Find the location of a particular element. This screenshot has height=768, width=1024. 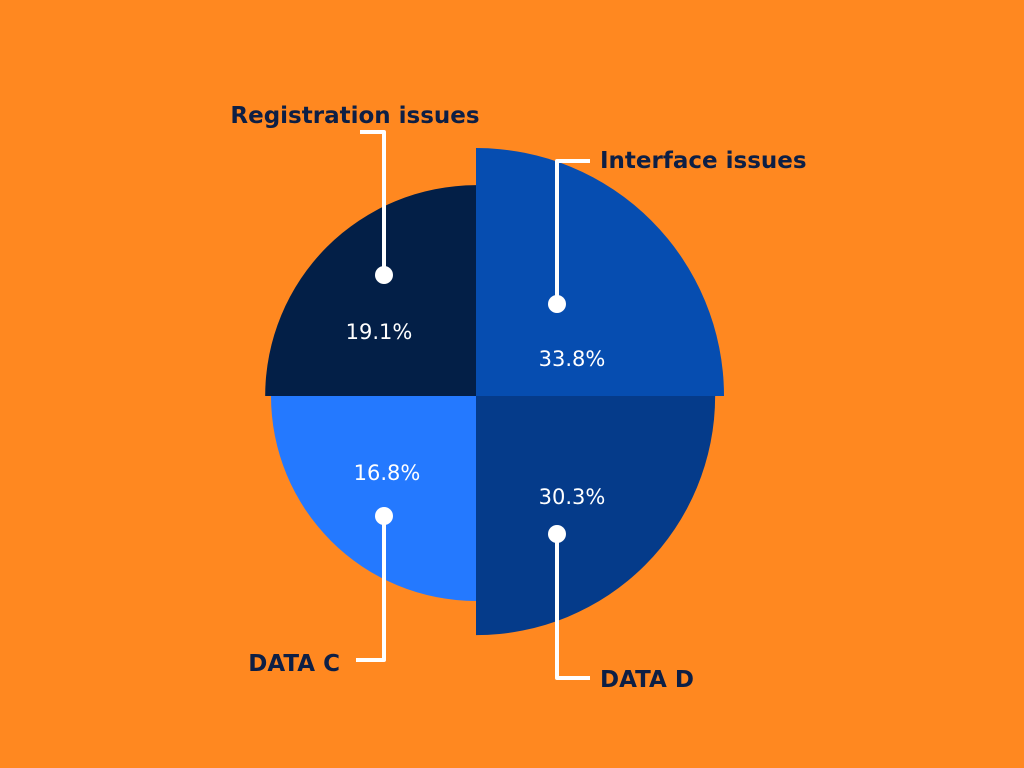

category-label: Interface issues is located at coordinates (703, 161).